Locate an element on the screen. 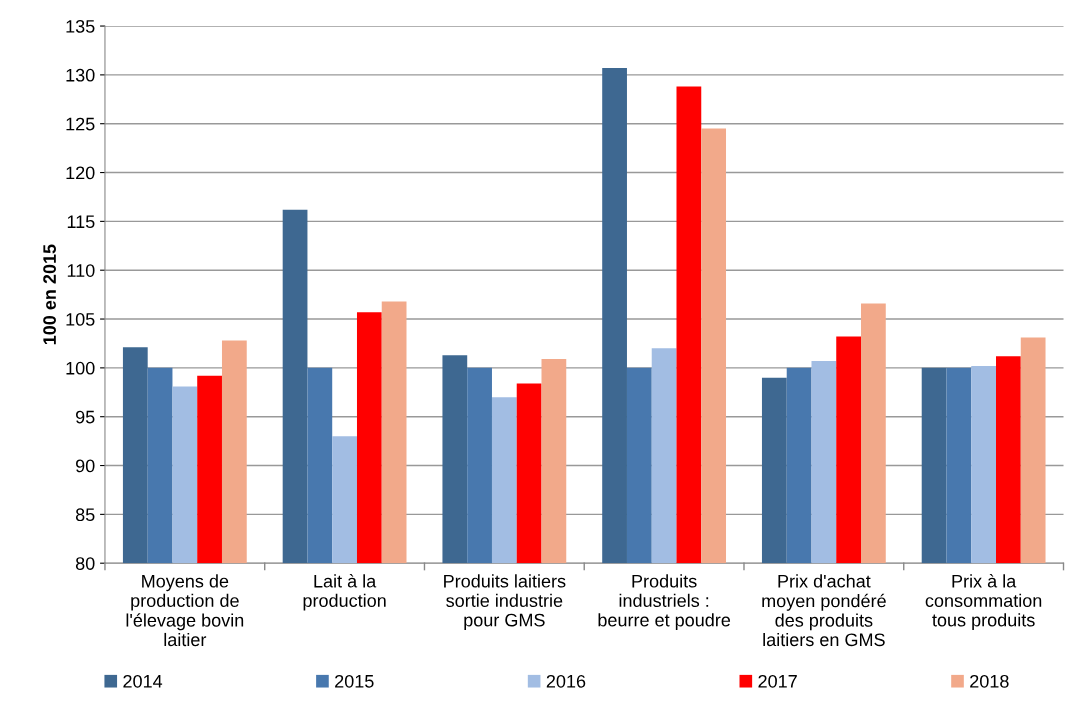  y-tick-label: 110 is located at coordinates (81, 270).